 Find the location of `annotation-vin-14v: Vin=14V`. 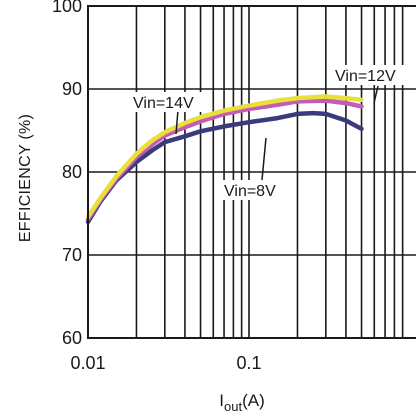

annotation-vin-14v: Vin=14V is located at coordinates (163, 103).